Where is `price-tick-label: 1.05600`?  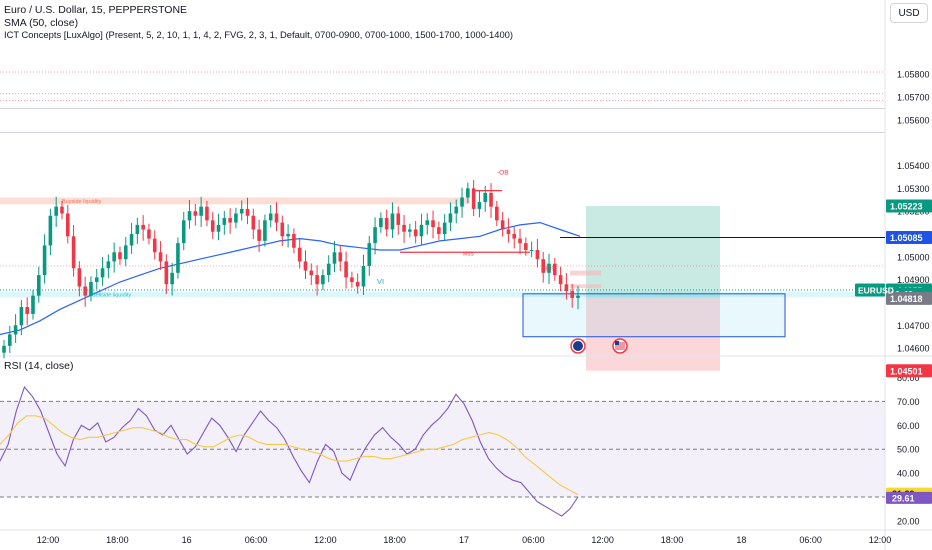 price-tick-label: 1.05600 is located at coordinates (913, 120).